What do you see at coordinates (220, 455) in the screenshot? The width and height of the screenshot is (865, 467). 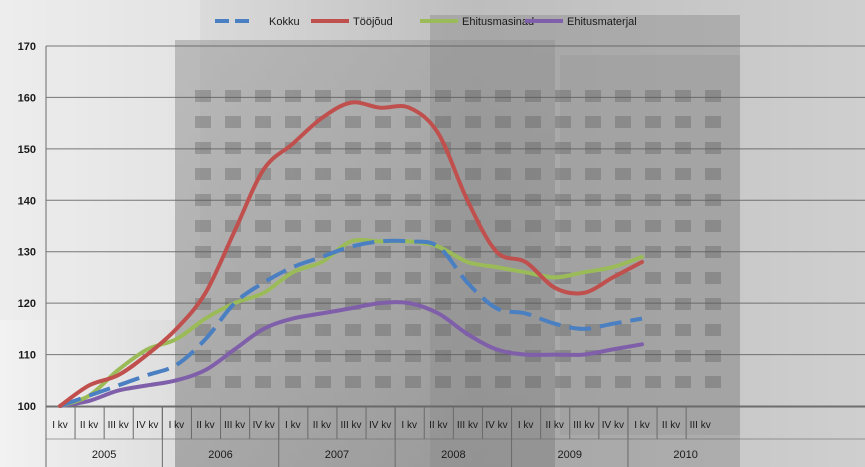 I see `x-year-label: 2006` at bounding box center [220, 455].